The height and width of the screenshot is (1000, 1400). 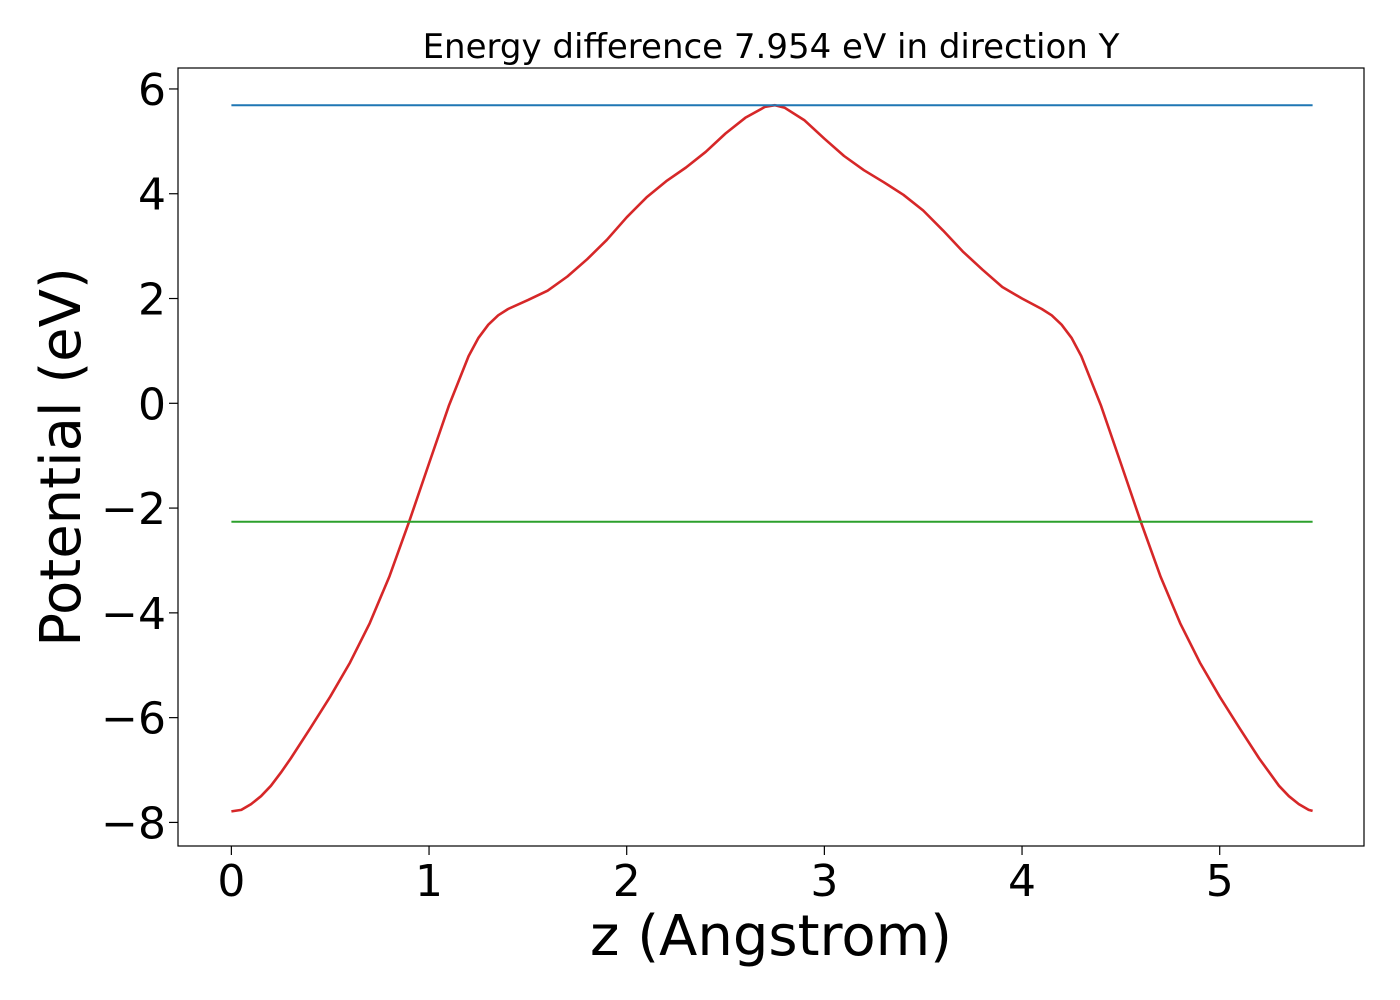 I want to click on y-tick-label: 4, so click(x=152, y=195).